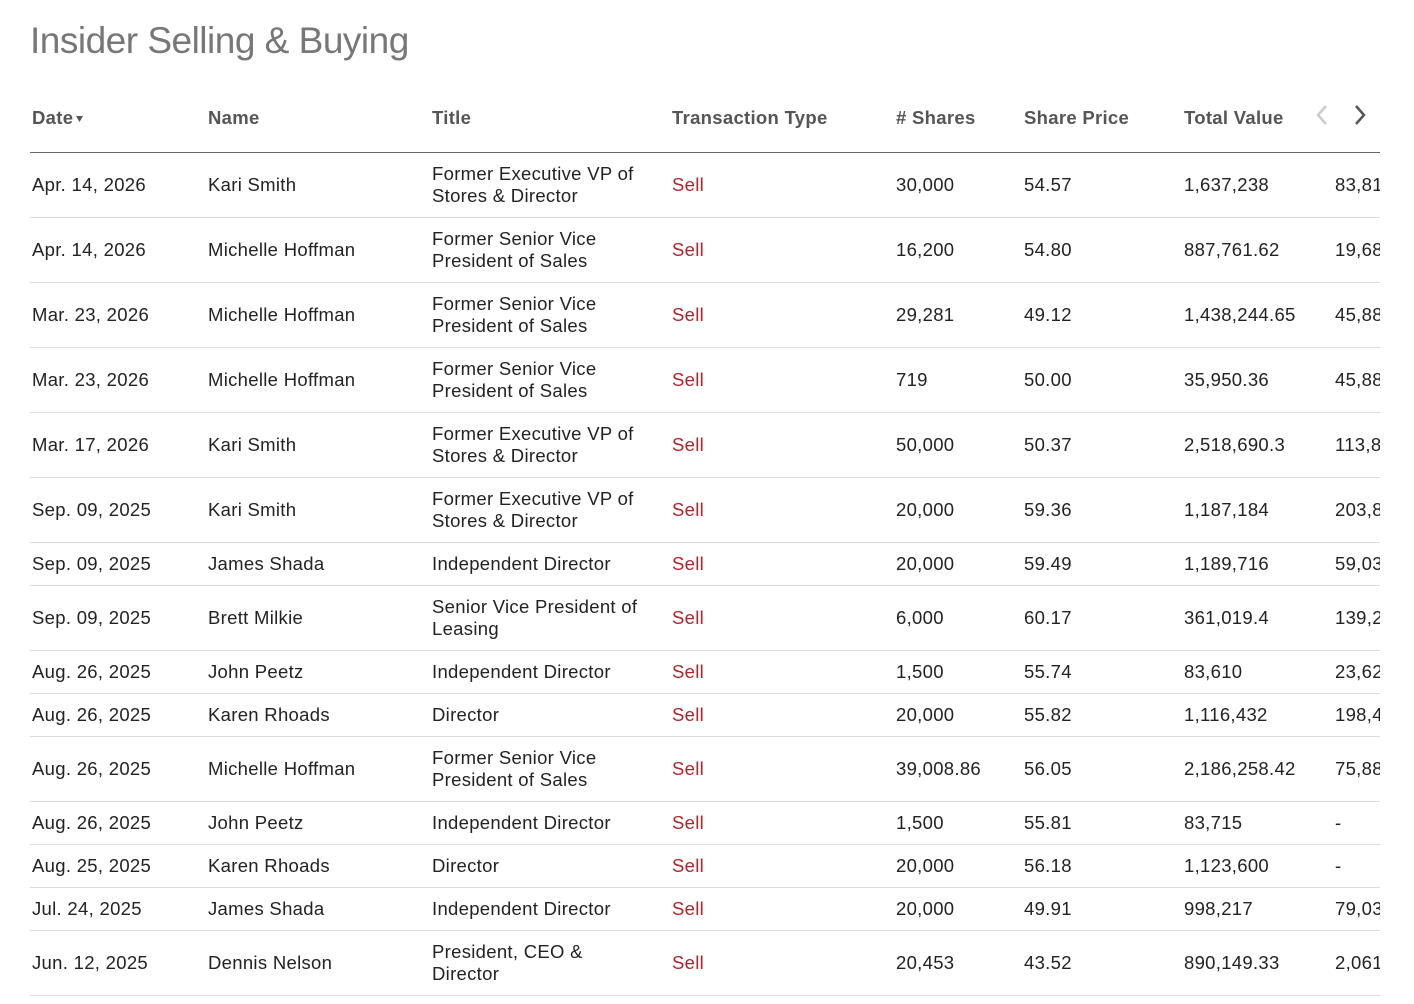 The image size is (1414, 1004). What do you see at coordinates (958, 618) in the screenshot?
I see `shares: 6,000` at bounding box center [958, 618].